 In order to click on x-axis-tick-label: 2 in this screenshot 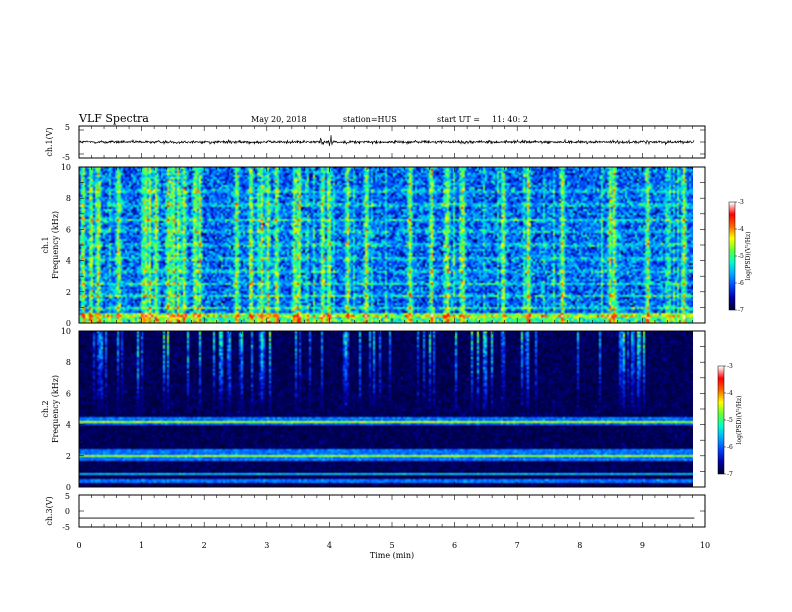, I will do `click(204, 545)`.